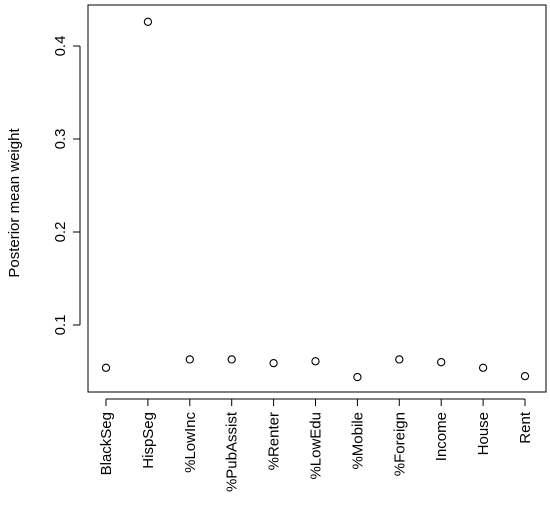 The width and height of the screenshot is (550, 512). What do you see at coordinates (14, 203) in the screenshot?
I see `y-axis-title: Posterior mean weight` at bounding box center [14, 203].